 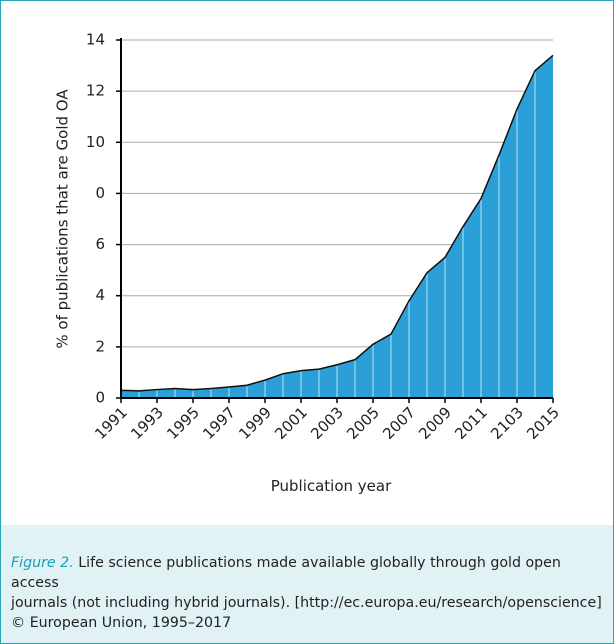 I want to click on x-tick-label: 2005, so click(x=363, y=423).